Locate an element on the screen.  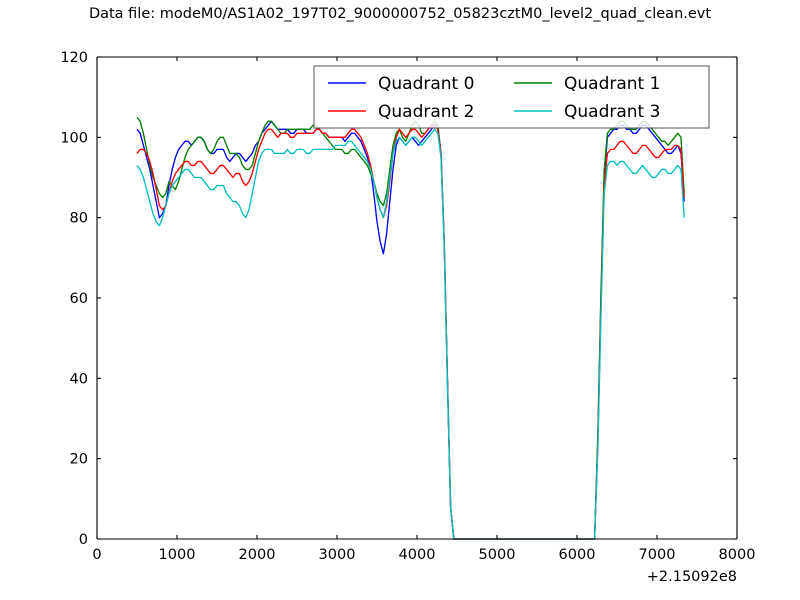
legend-label-quadrant-2: Quadrant 2 is located at coordinates (426, 112).